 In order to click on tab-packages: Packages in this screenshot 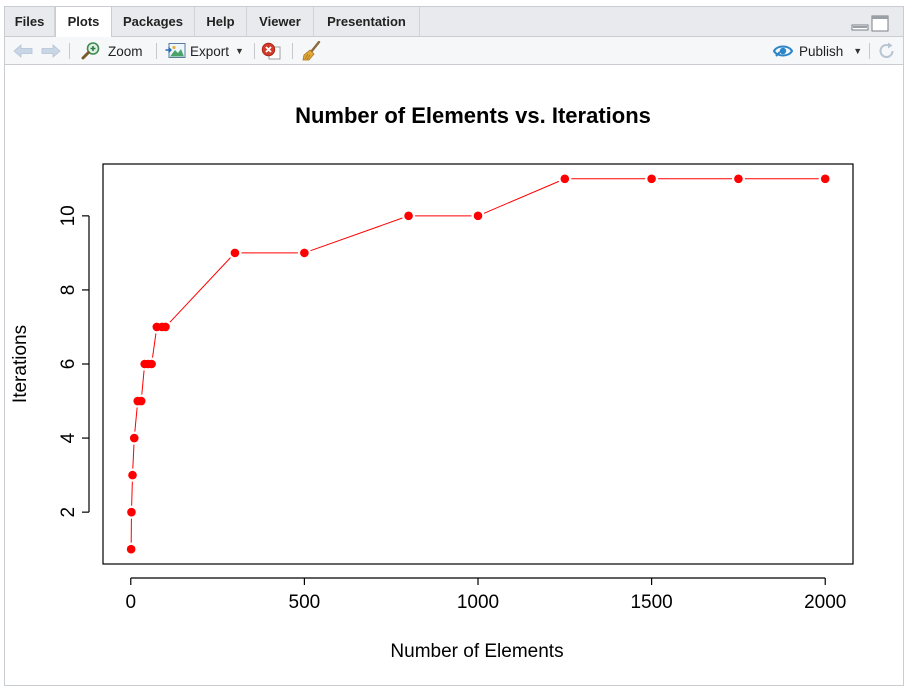, I will do `click(153, 22)`.